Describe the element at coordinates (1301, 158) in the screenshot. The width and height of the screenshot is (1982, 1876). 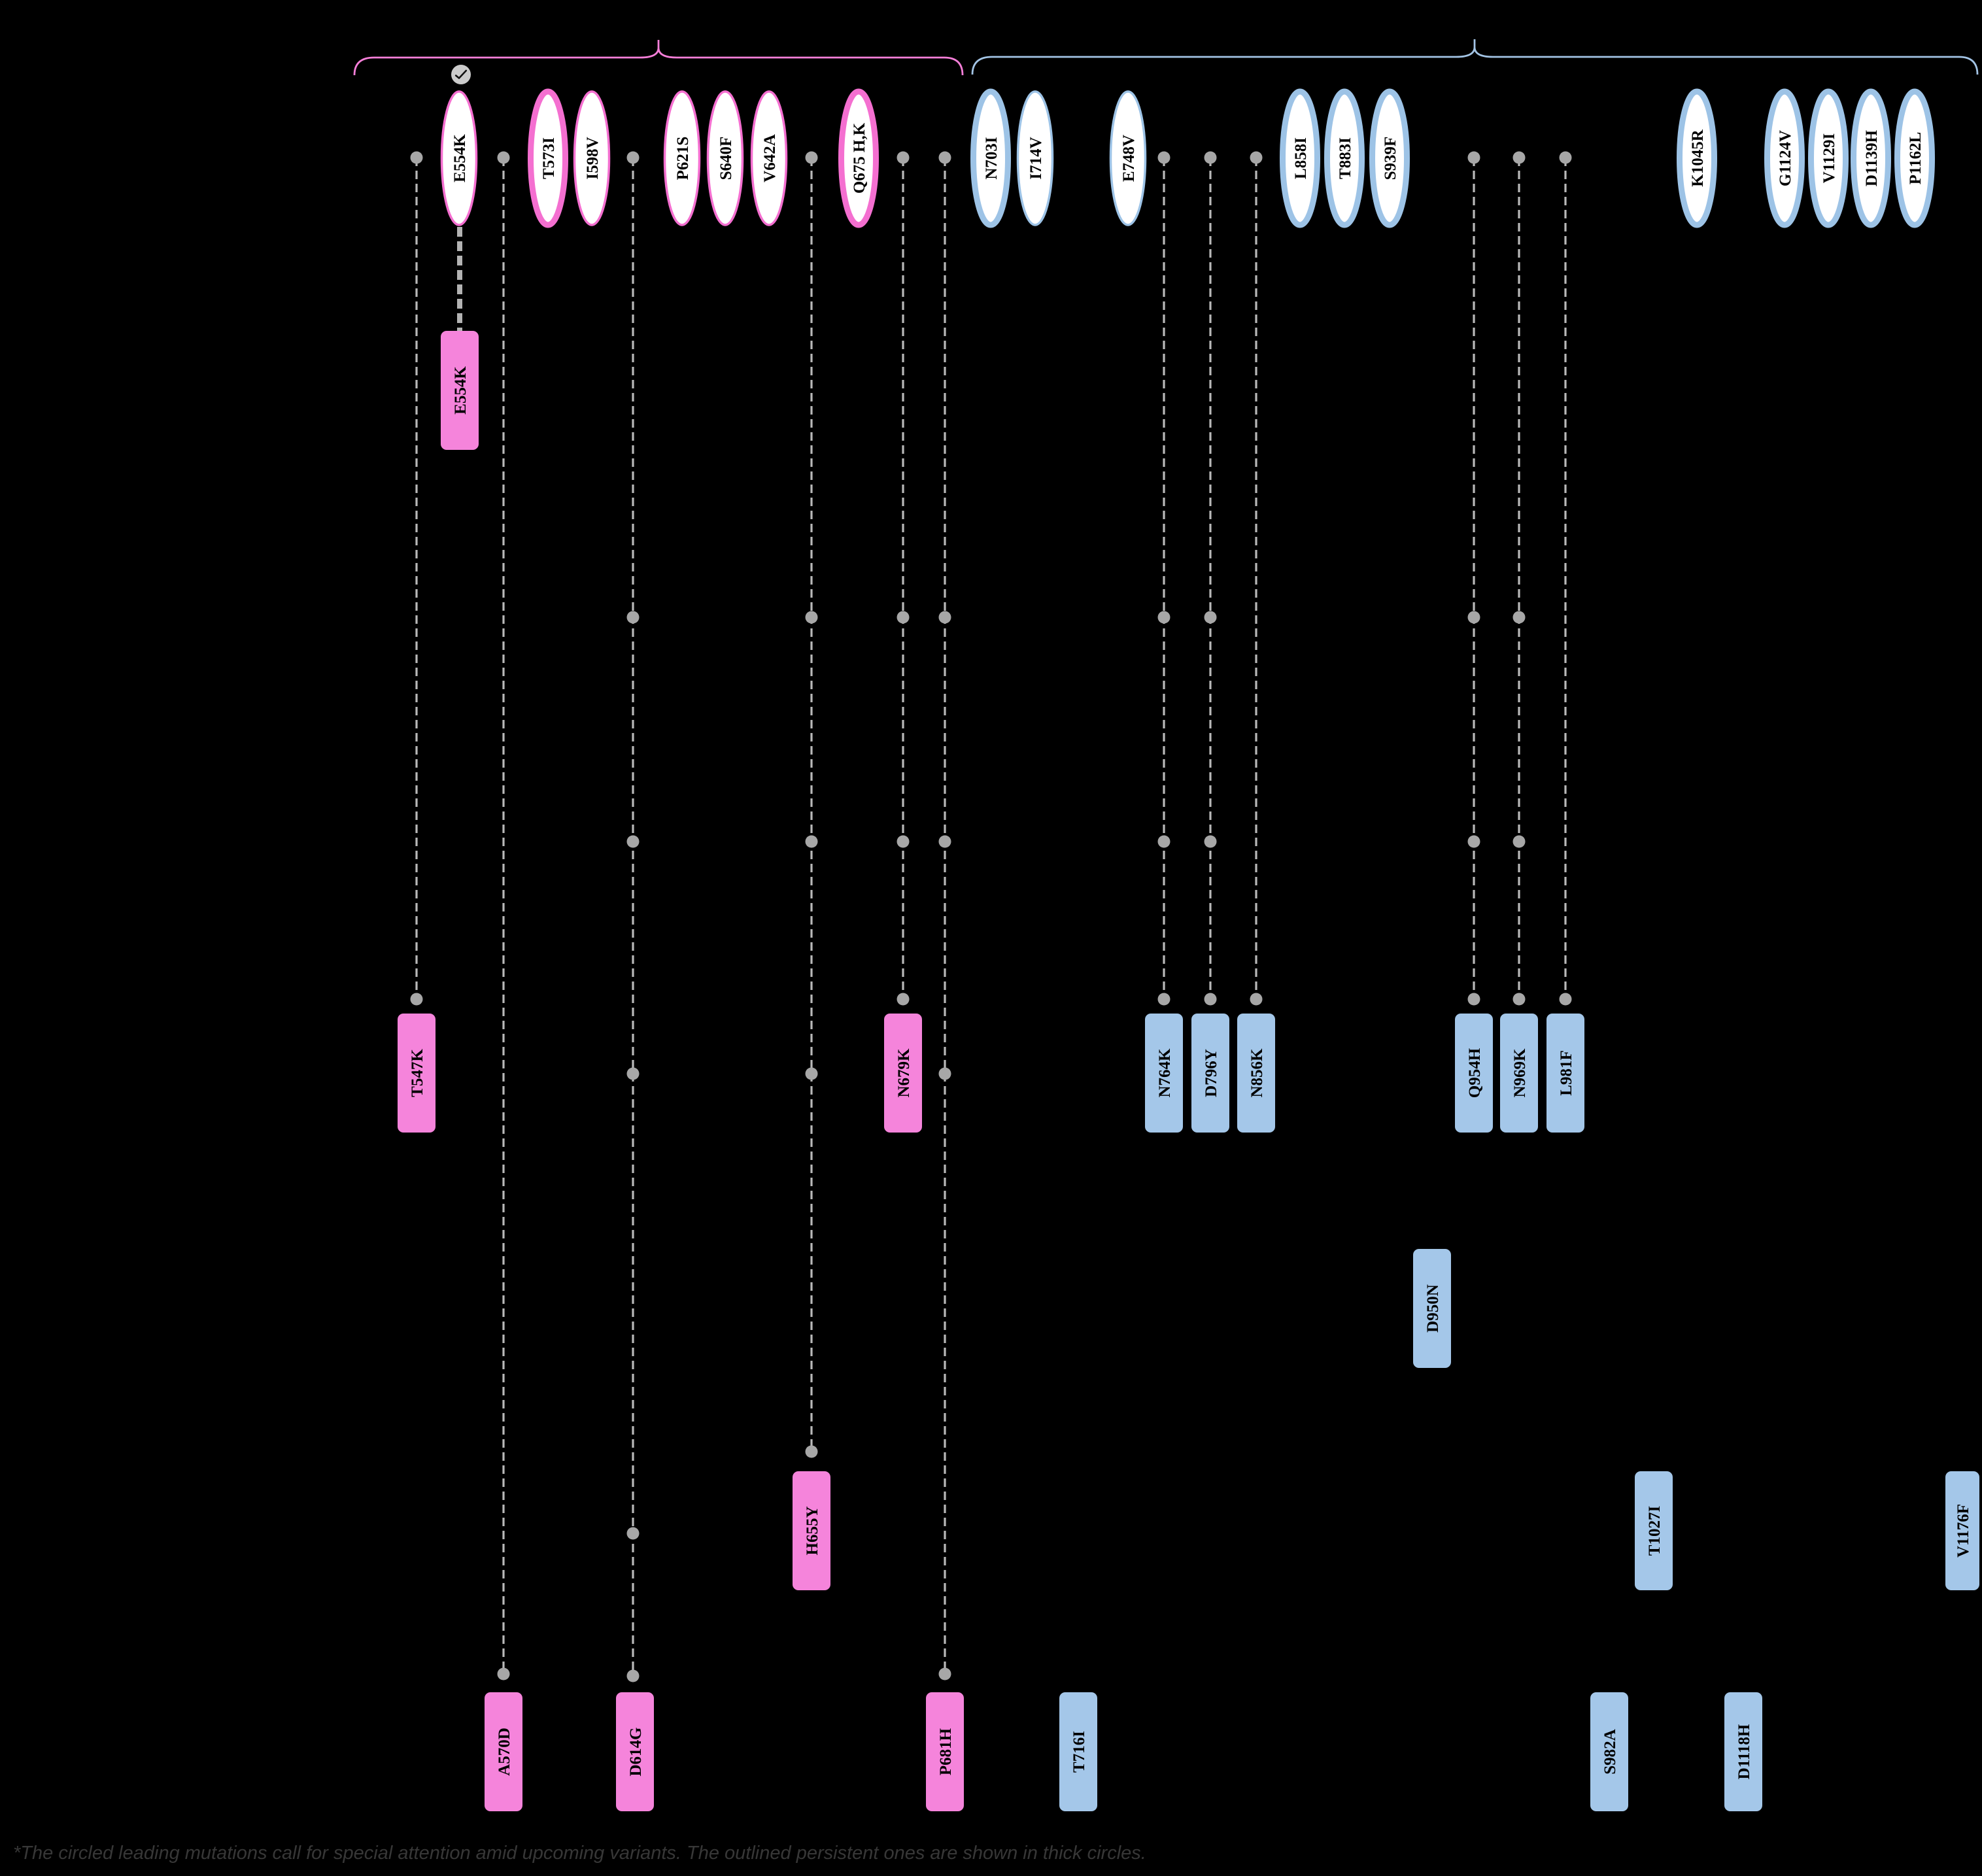
I see `svg-text: L858I` at that location.